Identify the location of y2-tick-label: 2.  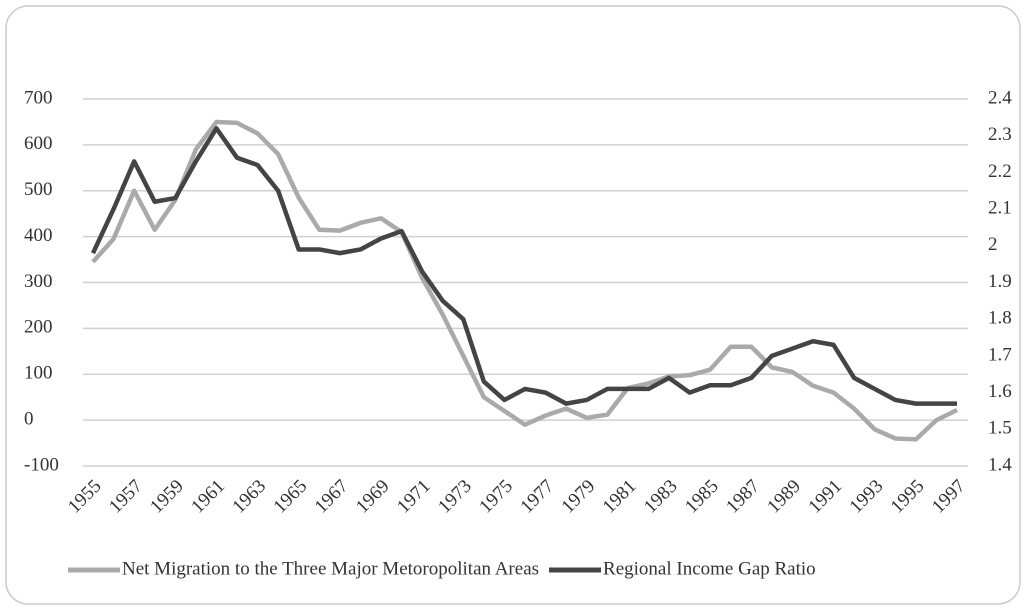
(993, 244).